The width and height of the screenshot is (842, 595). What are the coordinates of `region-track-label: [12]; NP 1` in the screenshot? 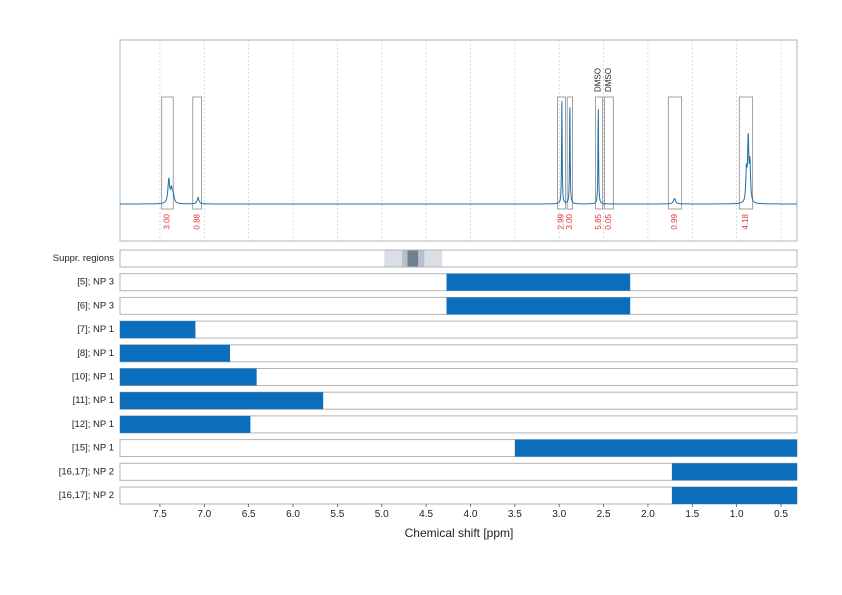 It's located at (93, 424).